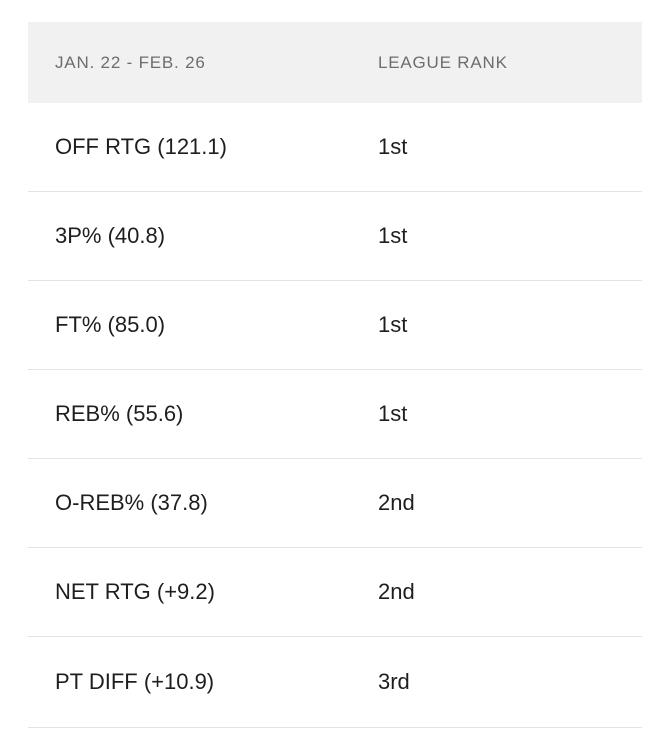 The height and width of the screenshot is (750, 669). Describe the element at coordinates (119, 413) in the screenshot. I see `stat-label: REB% (55.6)` at that location.